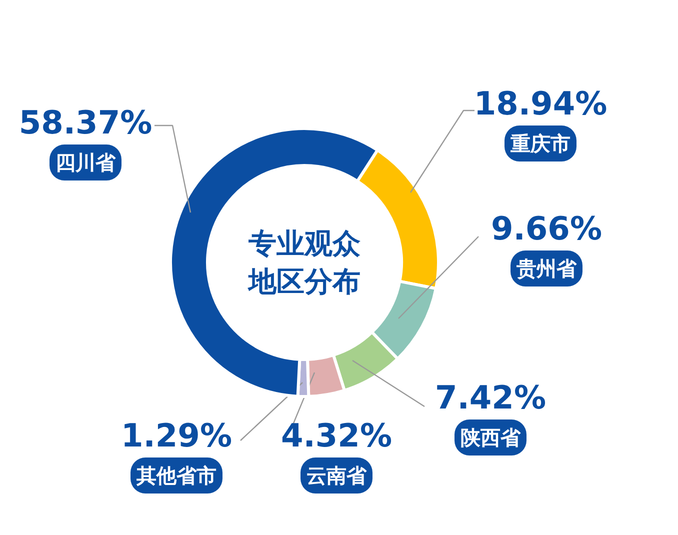  I want to click on data-label: 58.37%, so click(85, 123).